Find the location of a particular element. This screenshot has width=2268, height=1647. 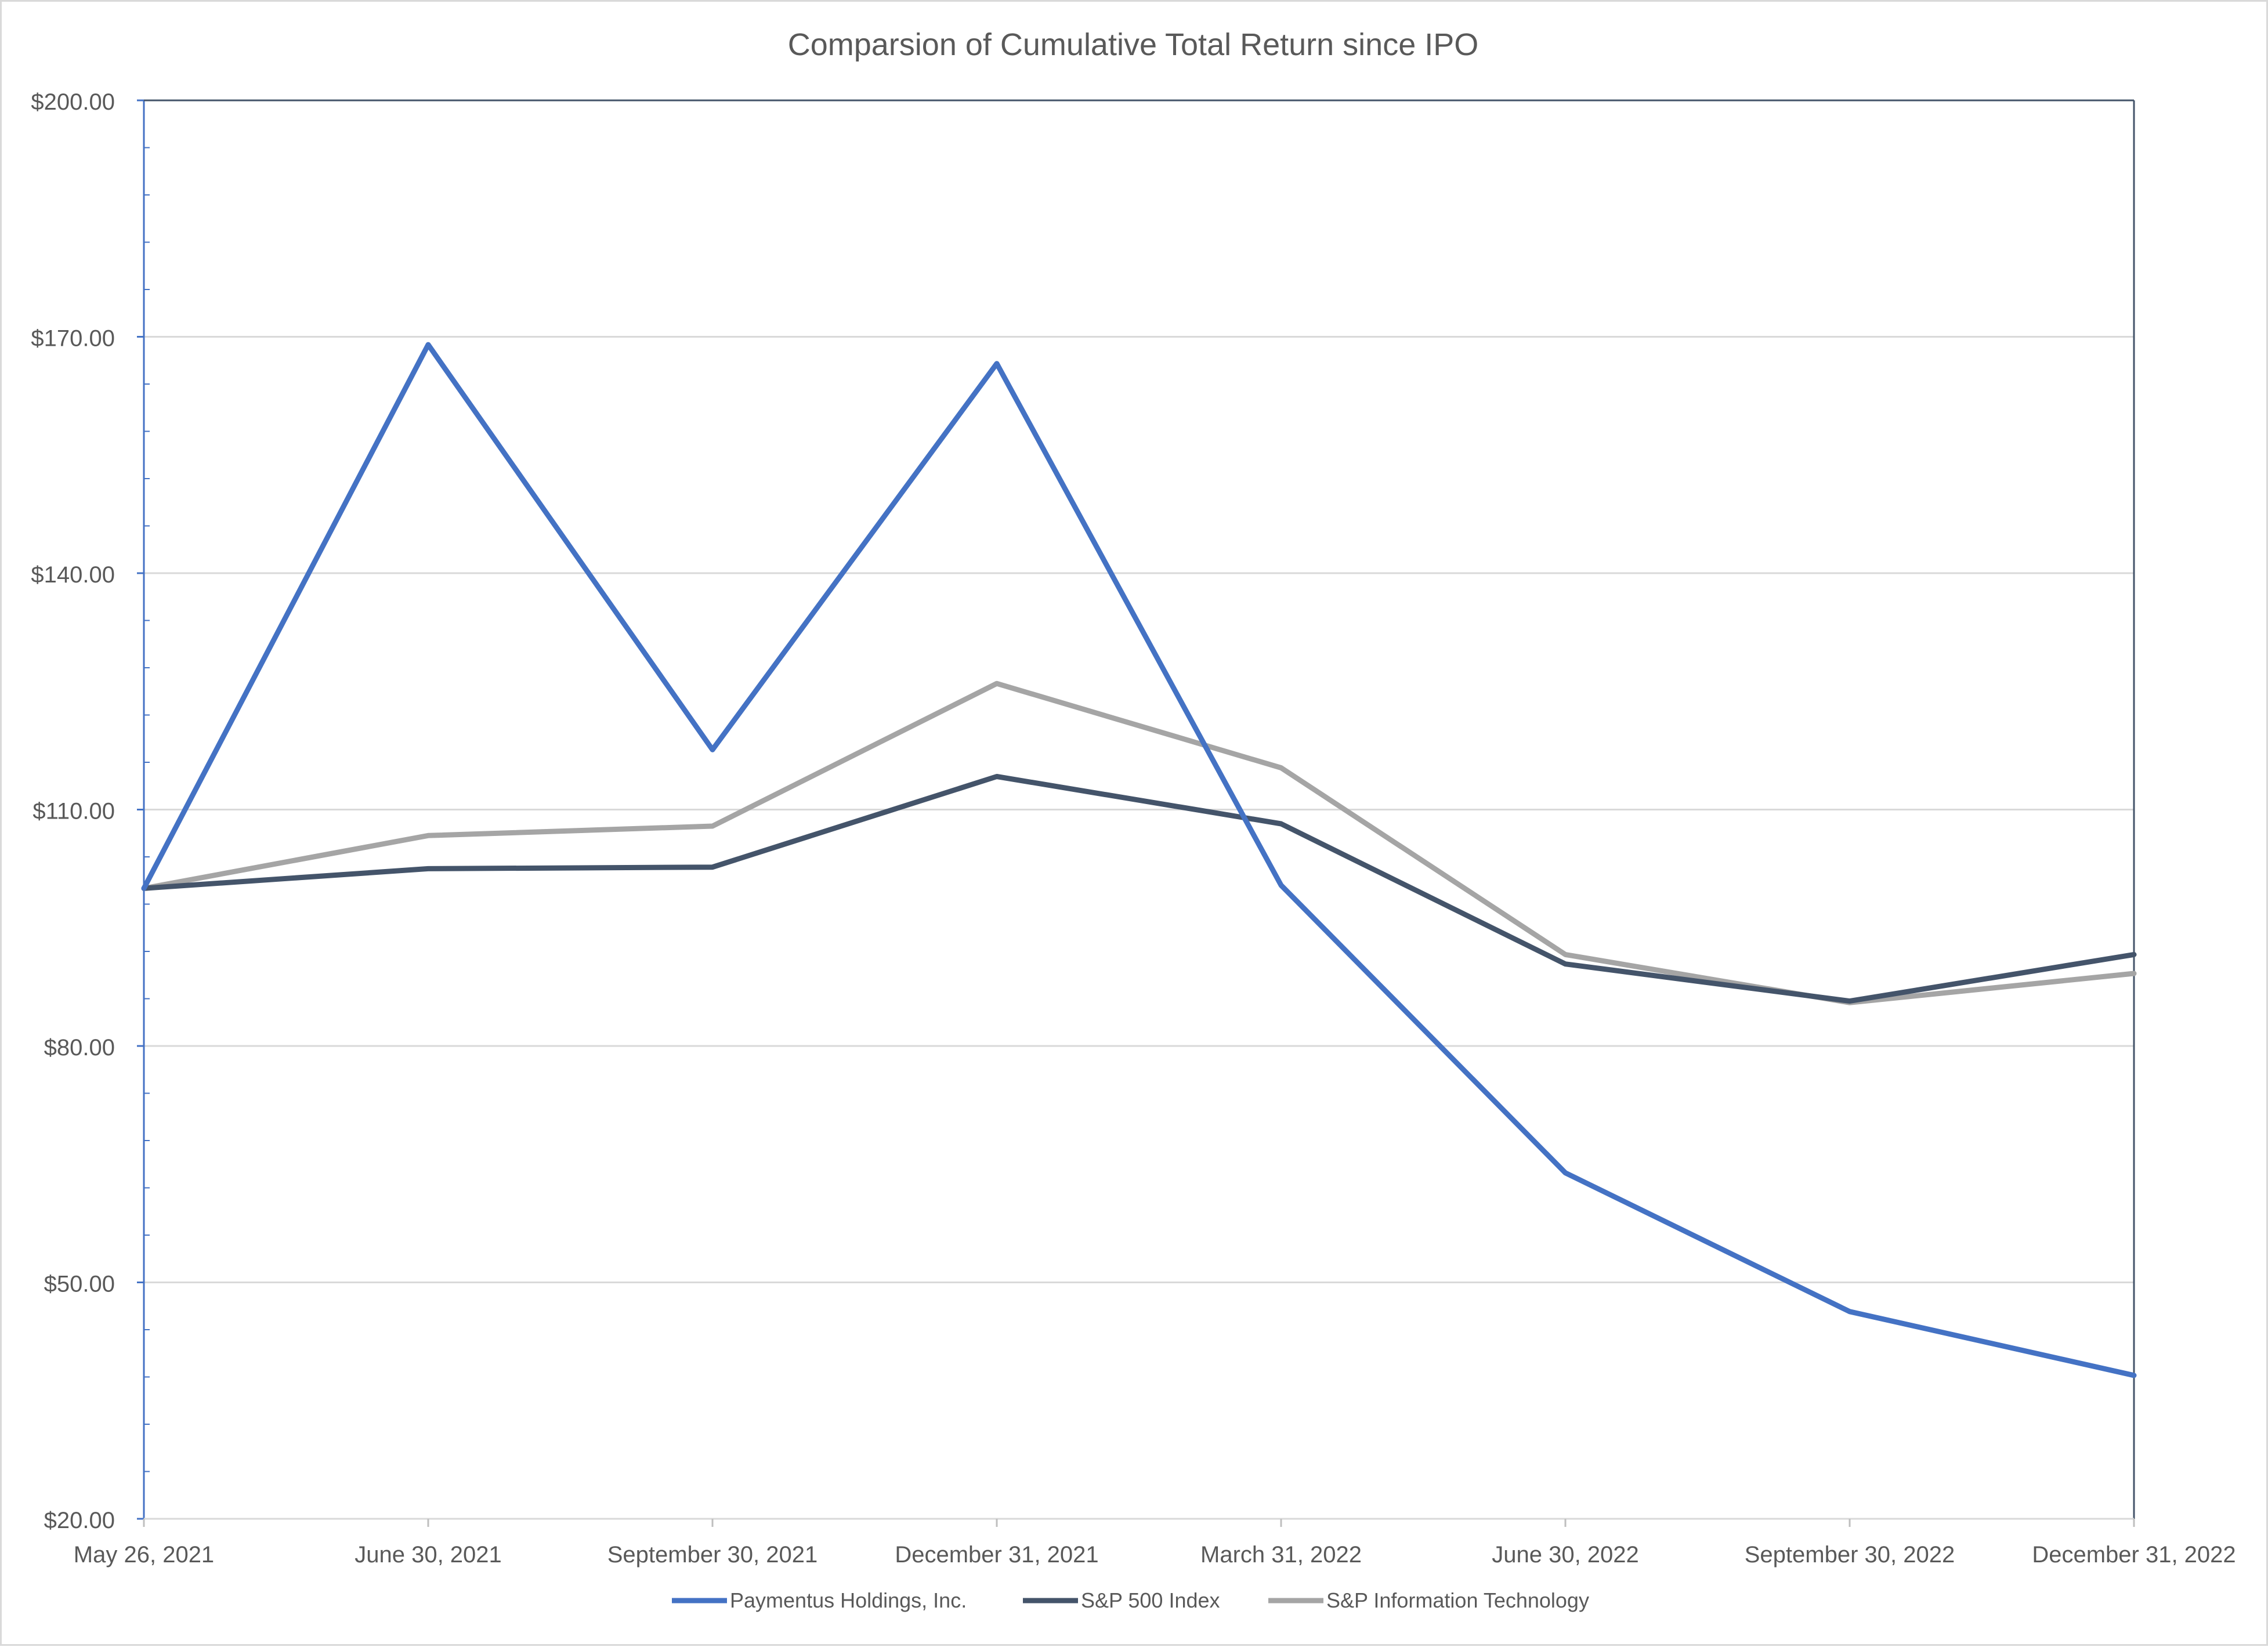

y-tick-label: $140.00 is located at coordinates (73, 575).